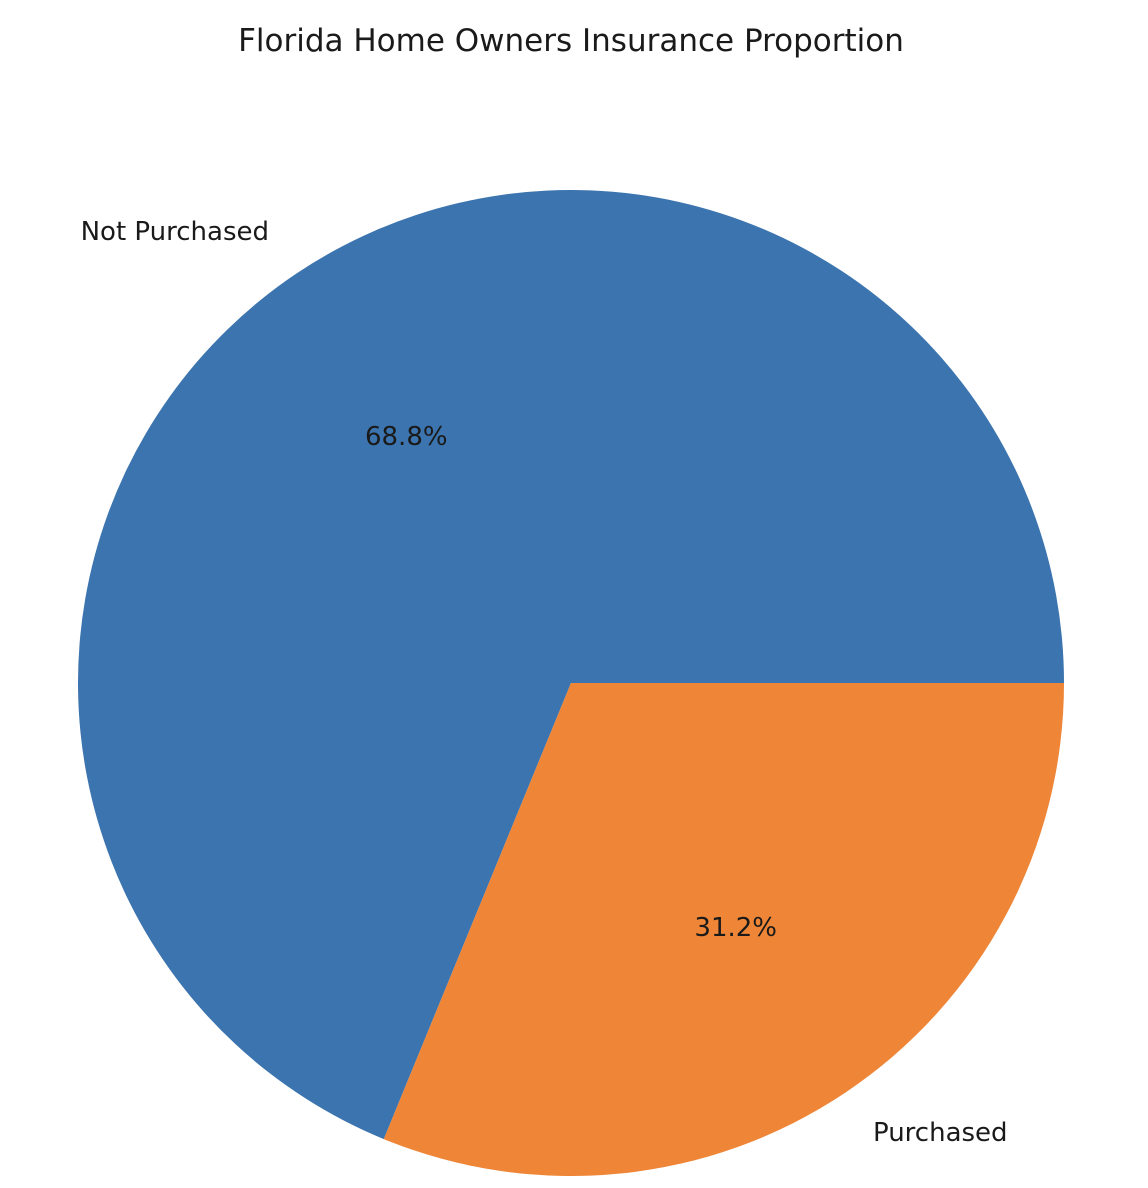 This screenshot has height=1188, width=1148. I want to click on slice-percent-not-purchased: 68.8%, so click(406, 437).